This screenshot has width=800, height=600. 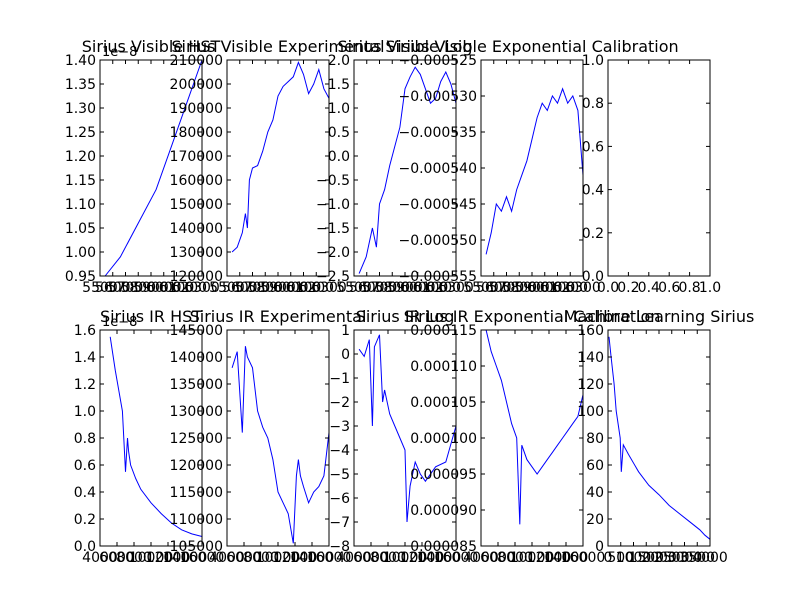 I want to click on x-tick-label: 1.0, so click(x=710, y=288).